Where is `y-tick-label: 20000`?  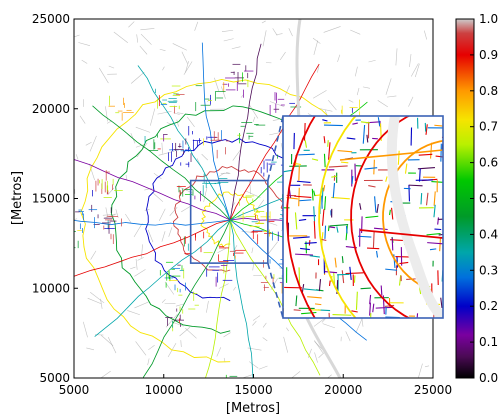 y-tick-label: 20000 is located at coordinates (51, 109).